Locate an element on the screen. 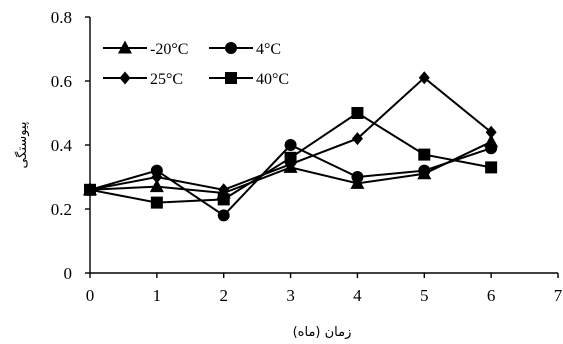 The image size is (563, 344). legend-item: 4°C is located at coordinates (245, 49).